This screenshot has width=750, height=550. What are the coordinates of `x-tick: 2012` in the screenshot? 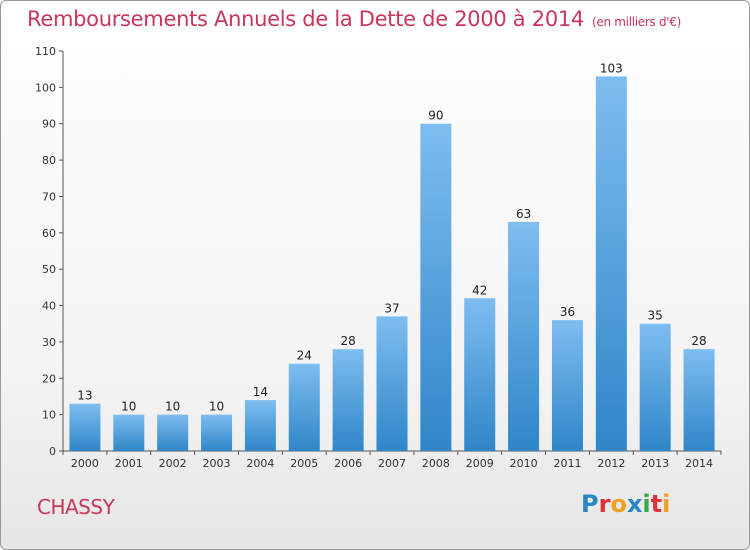 It's located at (611, 463).